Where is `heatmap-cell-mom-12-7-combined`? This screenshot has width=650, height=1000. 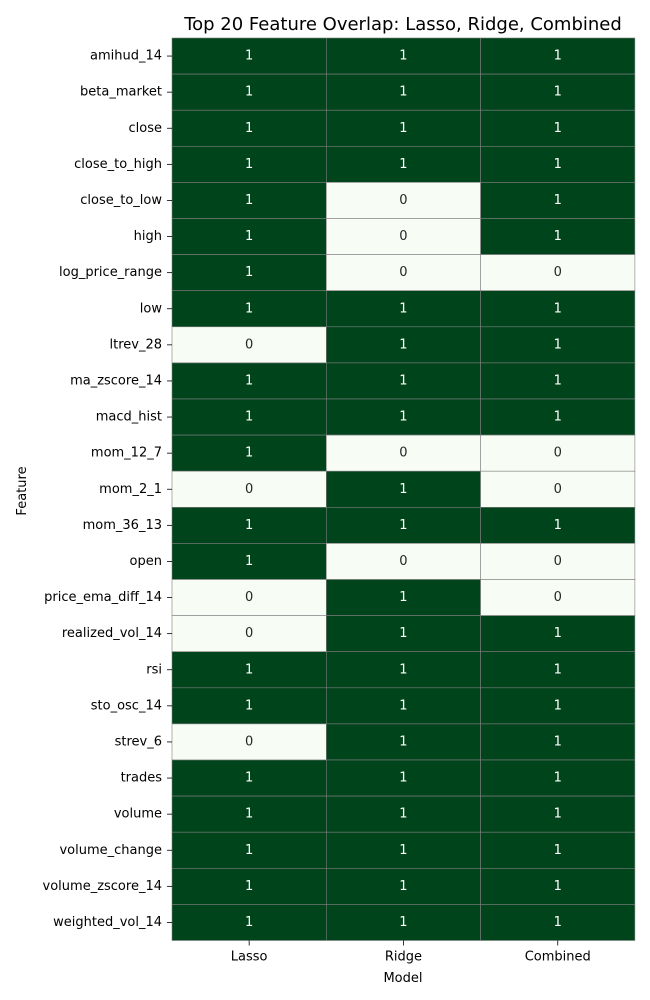 heatmap-cell-mom-12-7-combined is located at coordinates (558, 453).